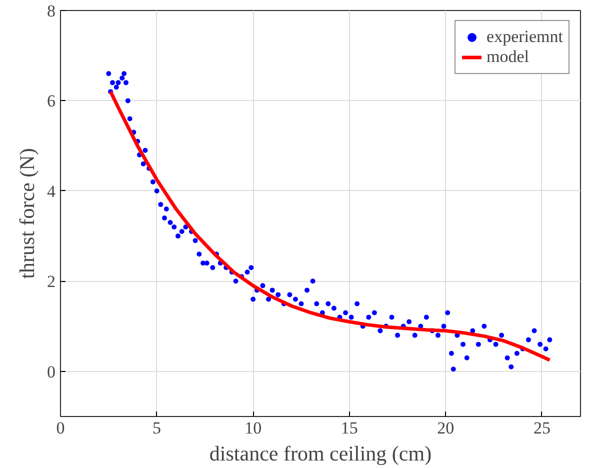 The width and height of the screenshot is (594, 468). I want to click on y-axis-title: thrust force (N), so click(27, 213).